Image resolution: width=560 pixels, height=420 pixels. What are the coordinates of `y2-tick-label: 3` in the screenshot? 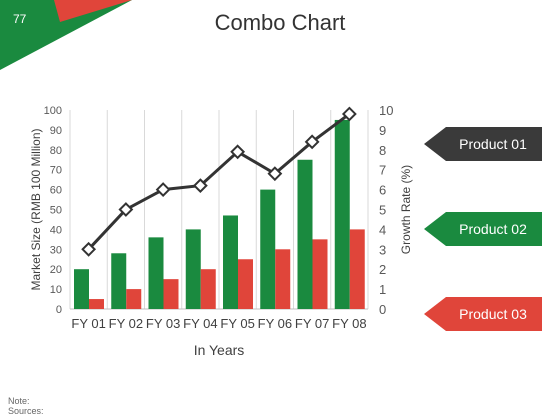 It's located at (382, 249).